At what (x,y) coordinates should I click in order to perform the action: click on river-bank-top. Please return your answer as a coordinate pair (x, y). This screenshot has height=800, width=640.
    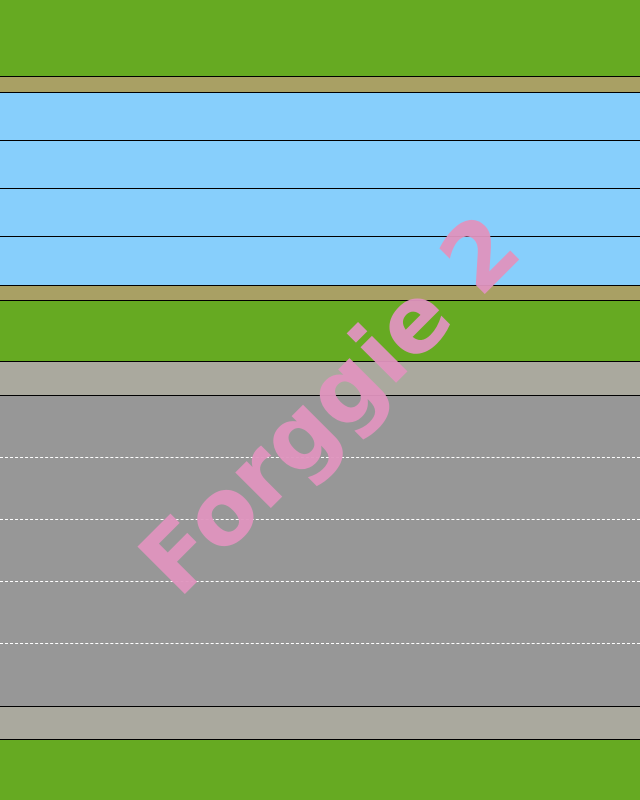
    Looking at the image, I should click on (320, 84).